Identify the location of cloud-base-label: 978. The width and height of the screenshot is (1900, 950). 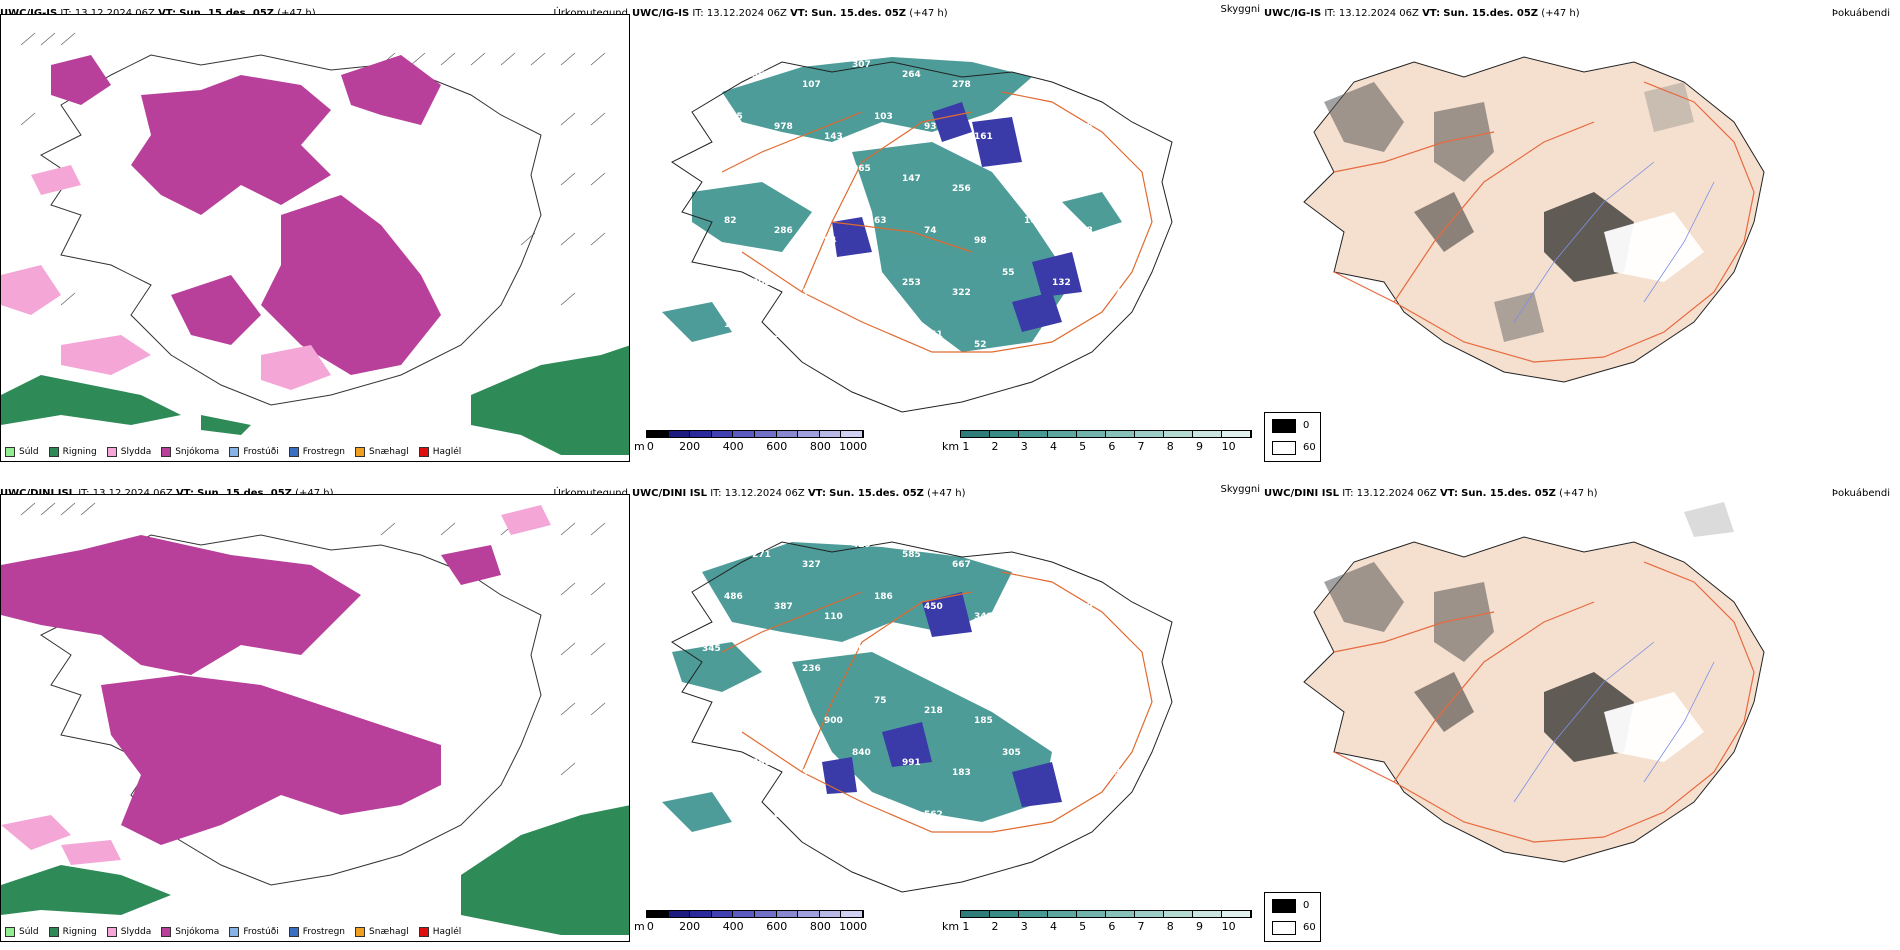
(783, 127).